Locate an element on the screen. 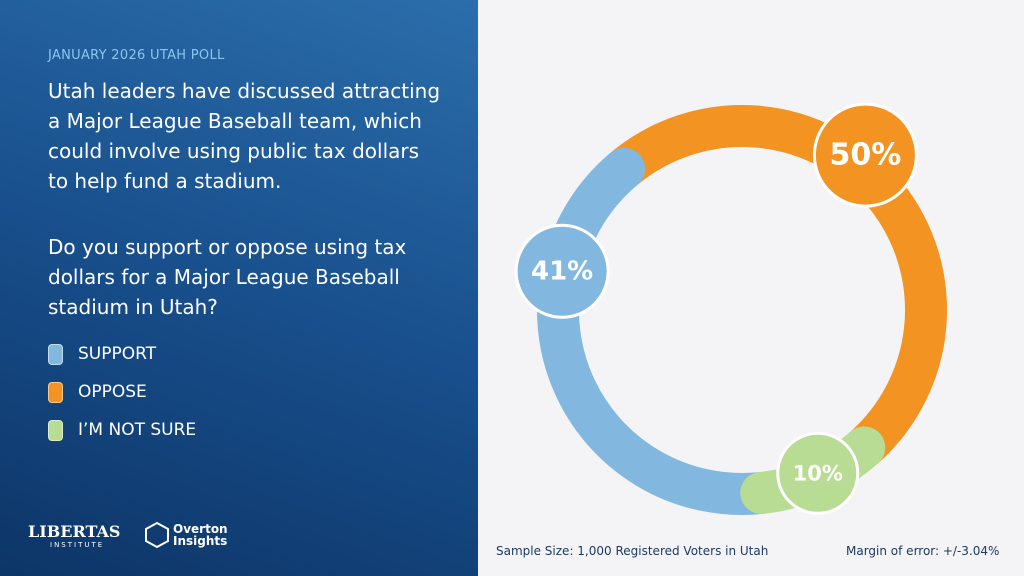 The image size is (1024, 576). legend-item: SUPPORT is located at coordinates (102, 354).